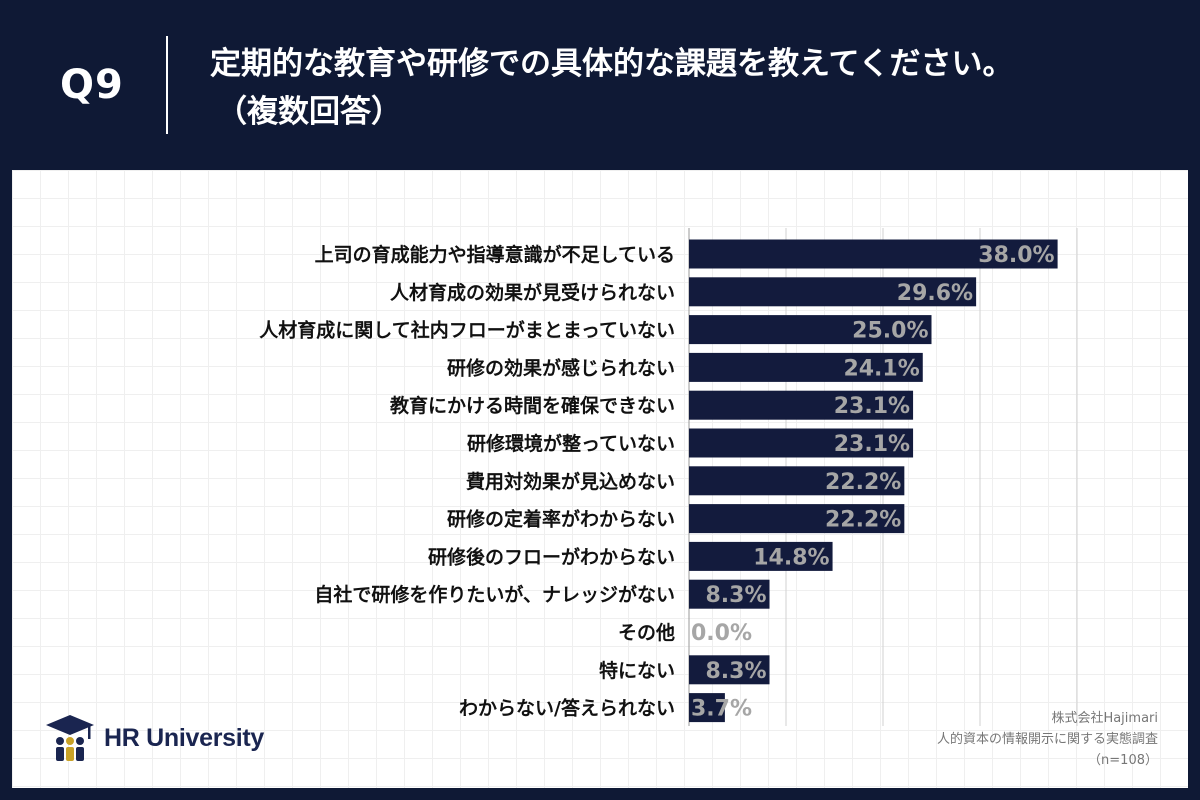 The height and width of the screenshot is (800, 1200). I want to click on value-label: 24.1%, so click(881, 368).